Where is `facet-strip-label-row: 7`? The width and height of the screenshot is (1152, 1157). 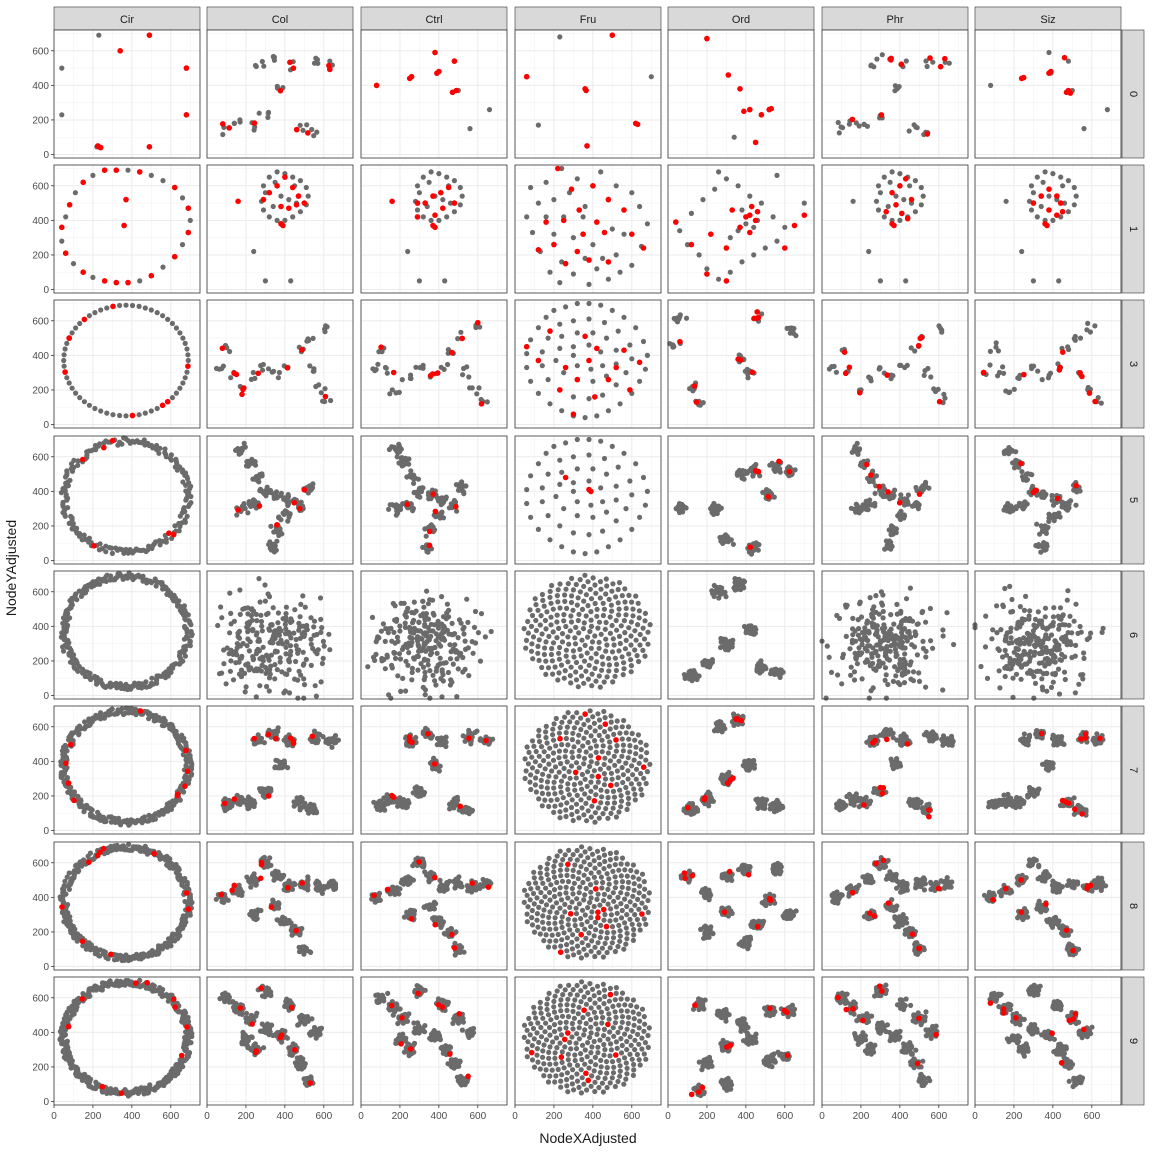
facet-strip-label-row: 7 is located at coordinates (1133, 770).